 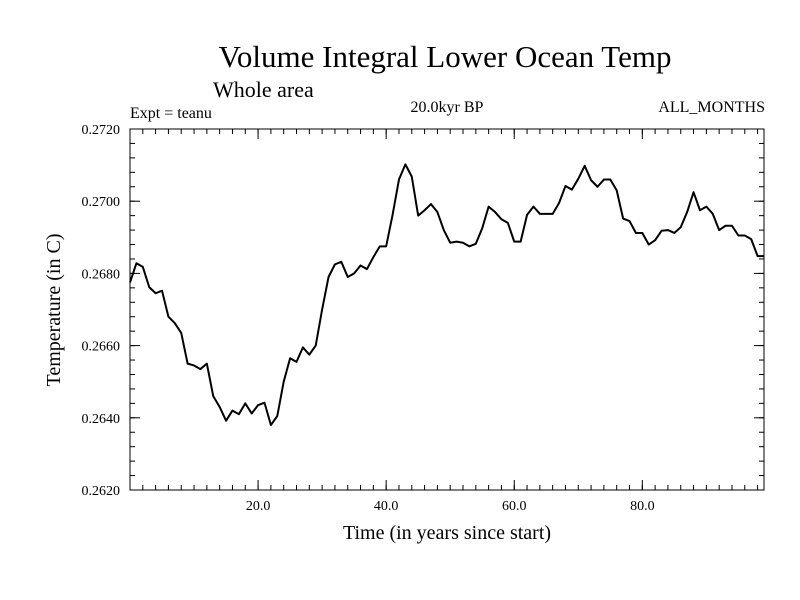 I want to click on x-axis-label: Time (in years since start), so click(x=447, y=533).